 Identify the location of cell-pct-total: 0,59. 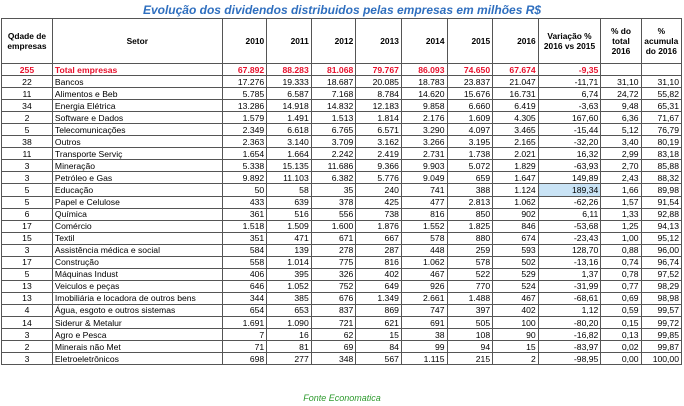
(621, 310).